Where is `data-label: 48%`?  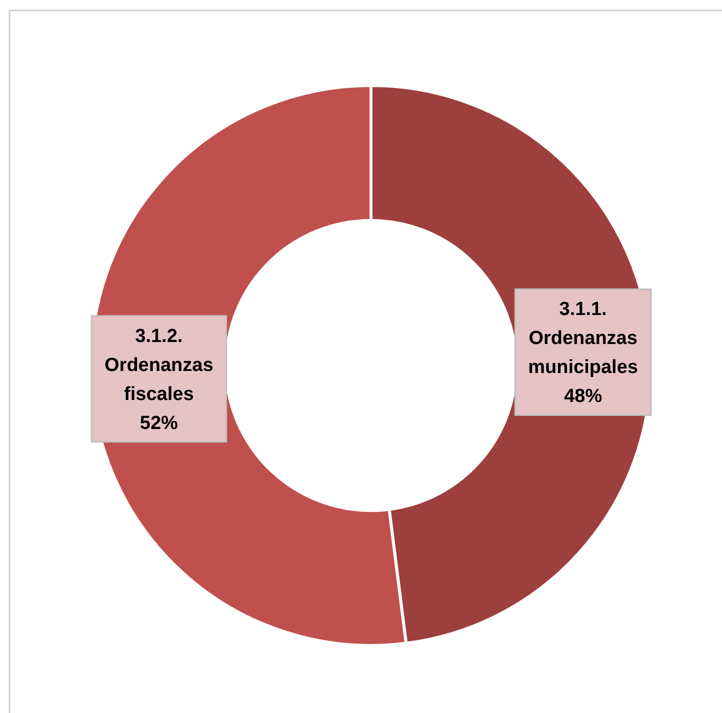
data-label: 48% is located at coordinates (583, 397).